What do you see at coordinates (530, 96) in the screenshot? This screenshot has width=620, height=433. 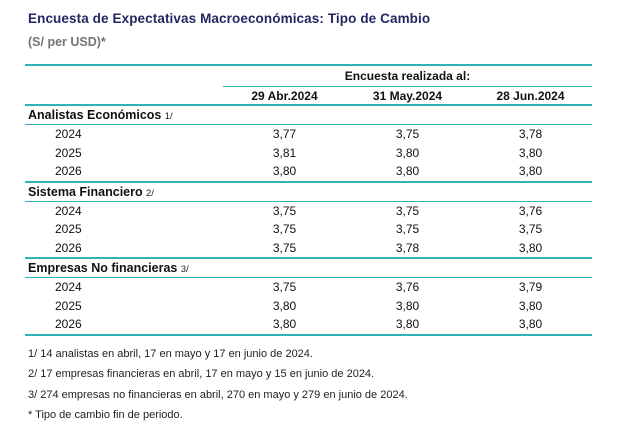 I see `column-header-jun: 28 Jun.2024` at bounding box center [530, 96].